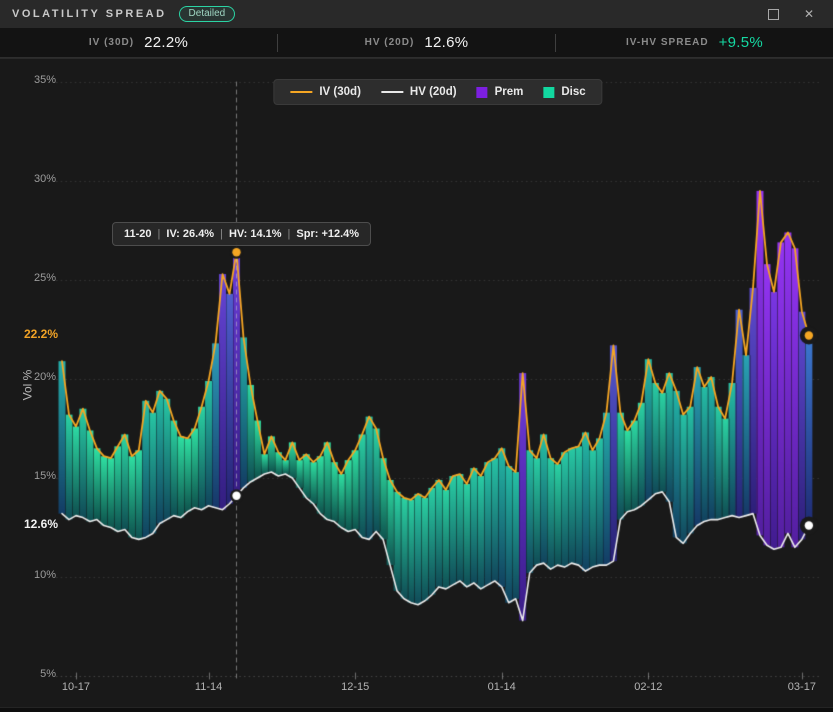  What do you see at coordinates (89, 14) in the screenshot?
I see `window-title: VOLATILITY SPREAD` at bounding box center [89, 14].